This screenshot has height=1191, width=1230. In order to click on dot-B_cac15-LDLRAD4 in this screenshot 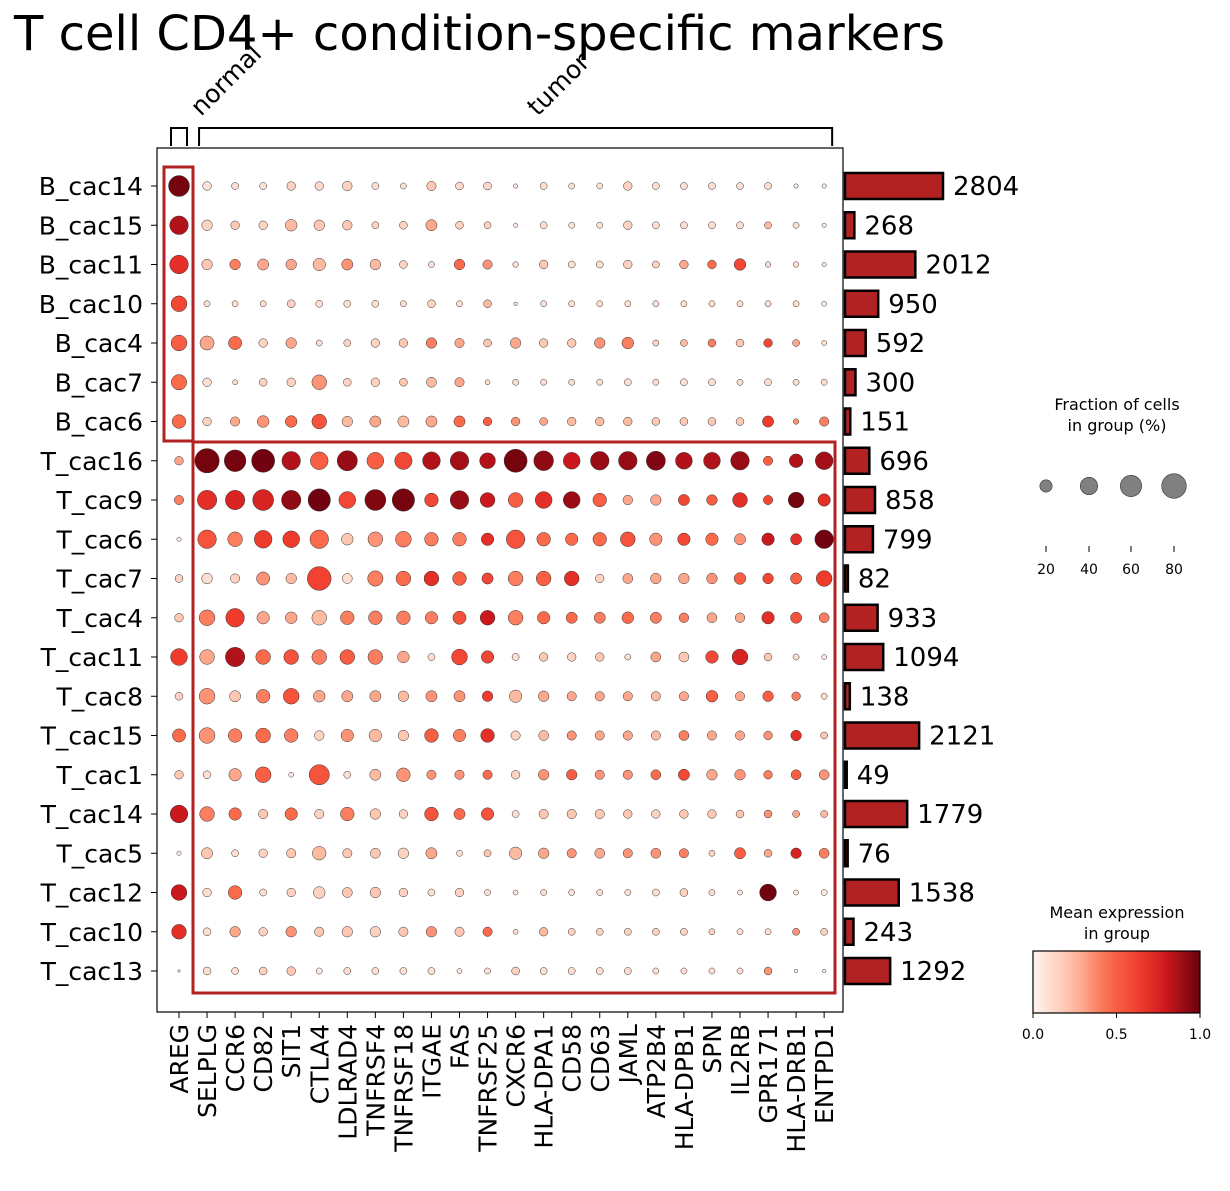, I will do `click(347, 225)`.